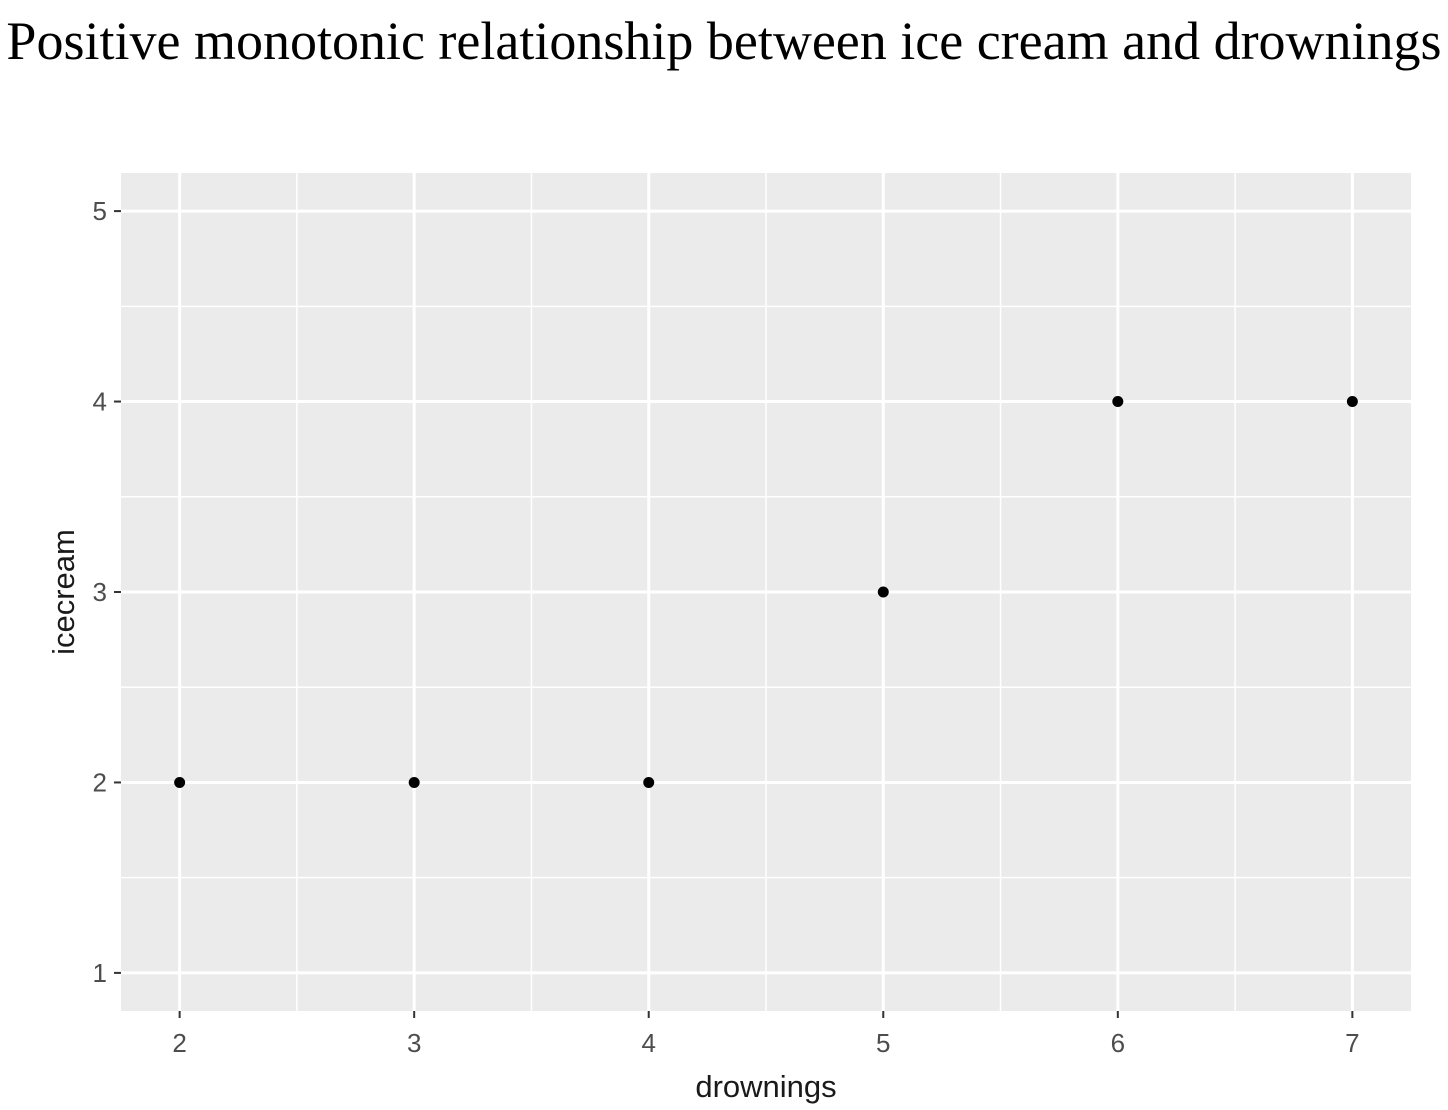  Describe the element at coordinates (648, 1043) in the screenshot. I see `x-tick-label: 4` at that location.